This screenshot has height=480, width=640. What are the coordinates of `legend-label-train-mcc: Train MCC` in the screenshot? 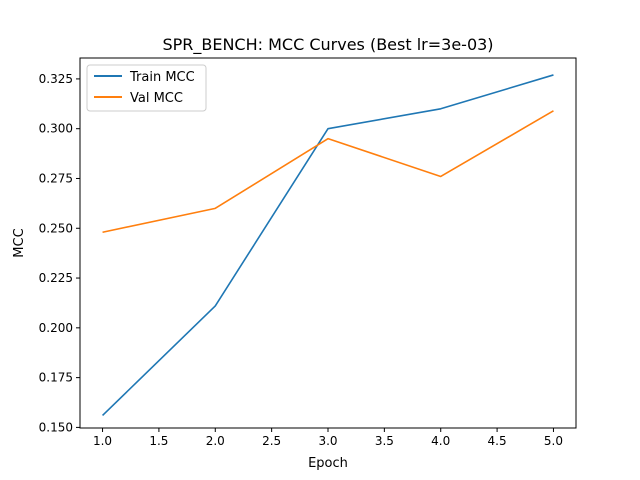 It's located at (162, 77).